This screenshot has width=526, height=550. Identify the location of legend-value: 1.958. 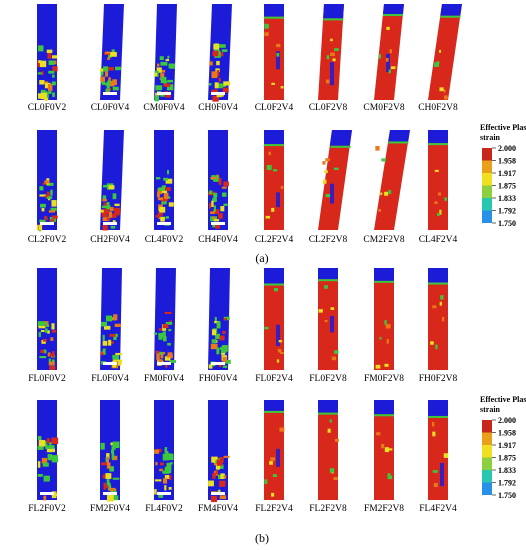
(507, 433).